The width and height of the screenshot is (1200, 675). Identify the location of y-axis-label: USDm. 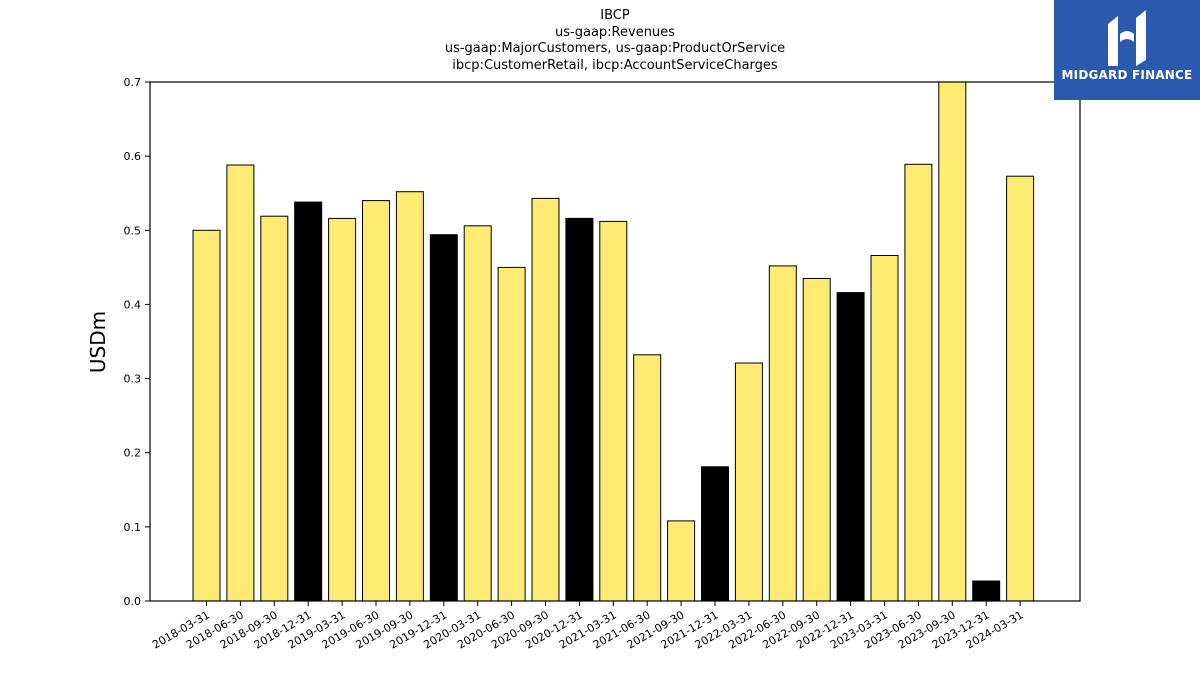
(98, 342).